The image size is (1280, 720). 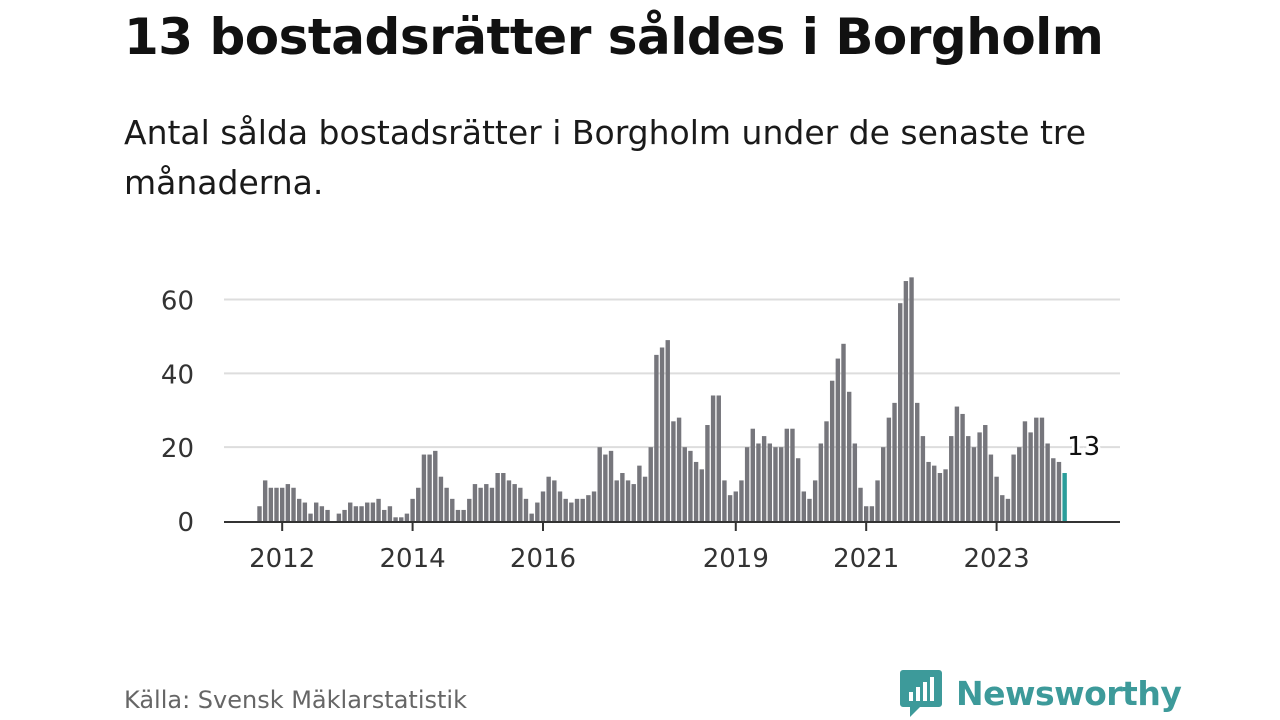 I want to click on x-tick-label: 2023, so click(x=997, y=559).